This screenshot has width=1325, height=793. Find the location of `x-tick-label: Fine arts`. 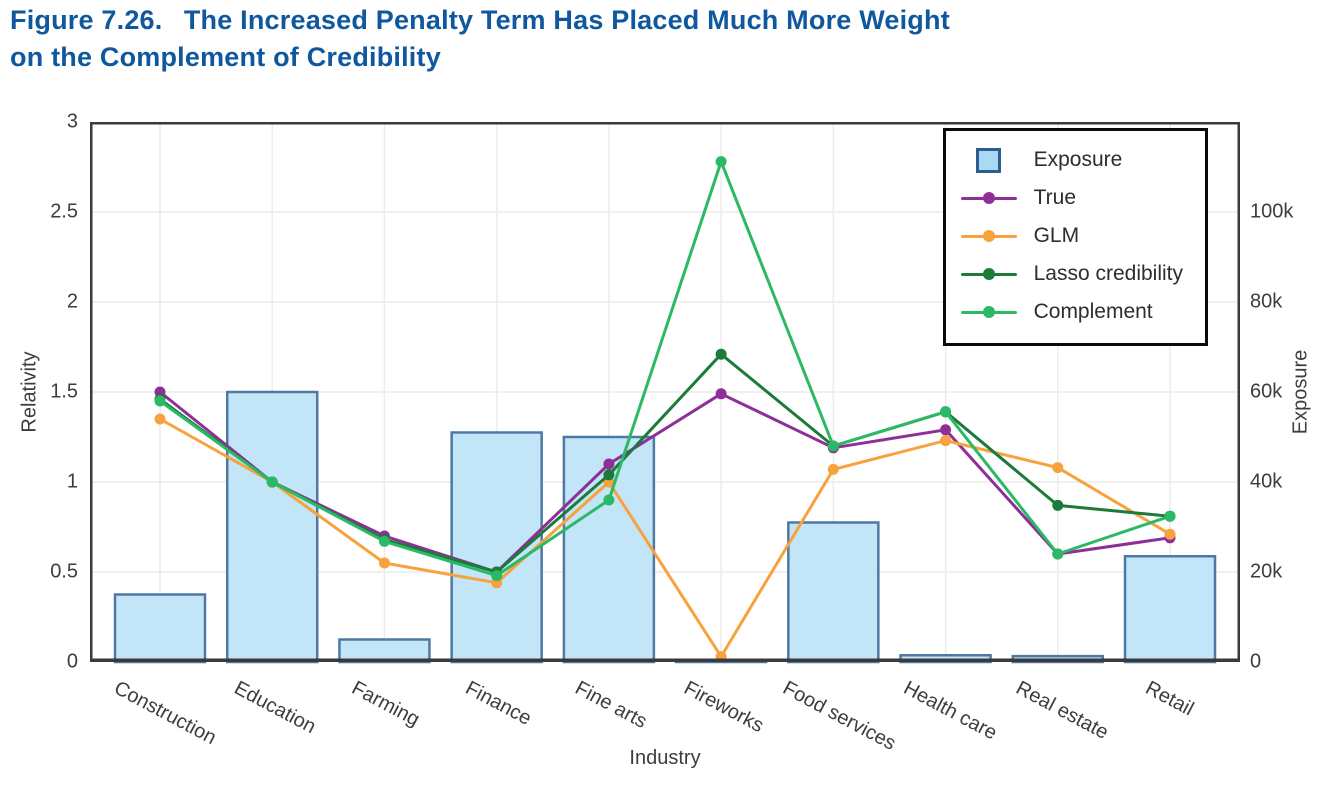

x-tick-label: Fine arts is located at coordinates (611, 705).